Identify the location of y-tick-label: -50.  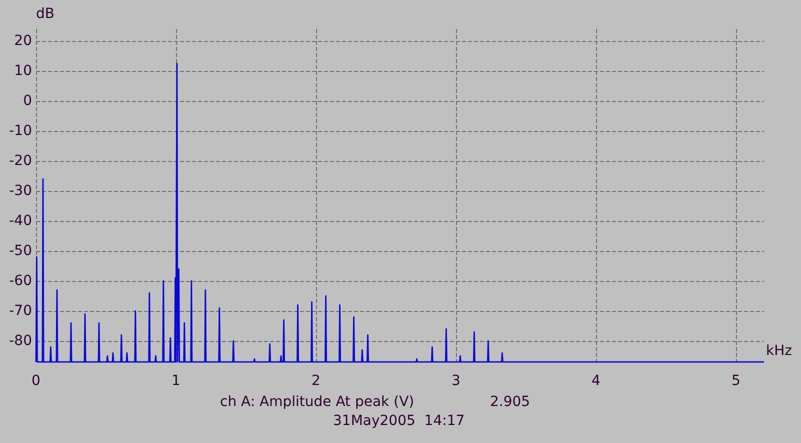
(20, 251).